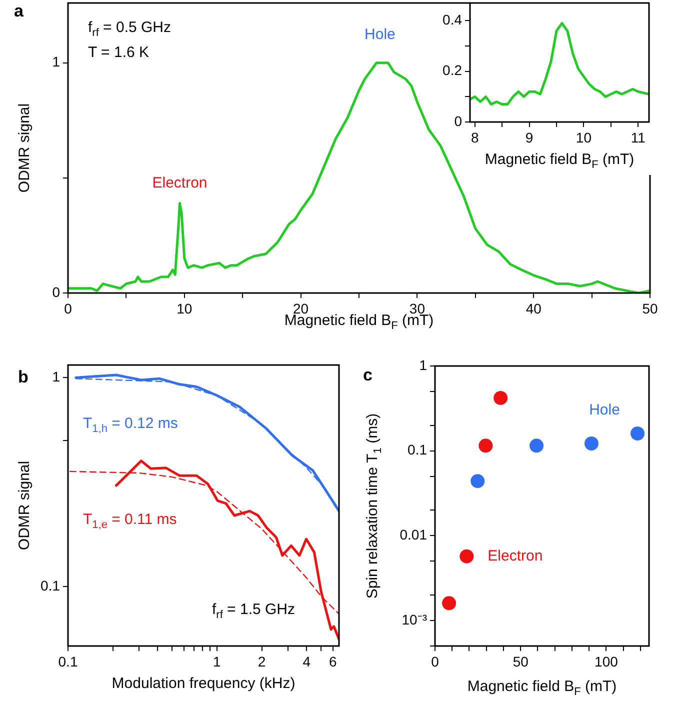 The height and width of the screenshot is (702, 694). I want to click on y-tick-label: 0.4, so click(452, 20).